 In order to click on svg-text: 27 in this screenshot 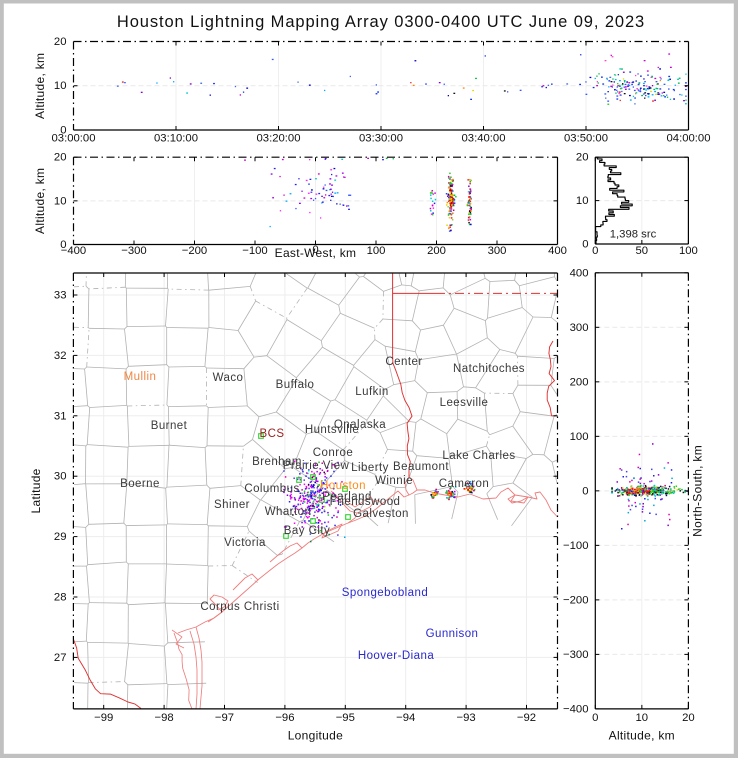, I will do `click(60, 658)`.